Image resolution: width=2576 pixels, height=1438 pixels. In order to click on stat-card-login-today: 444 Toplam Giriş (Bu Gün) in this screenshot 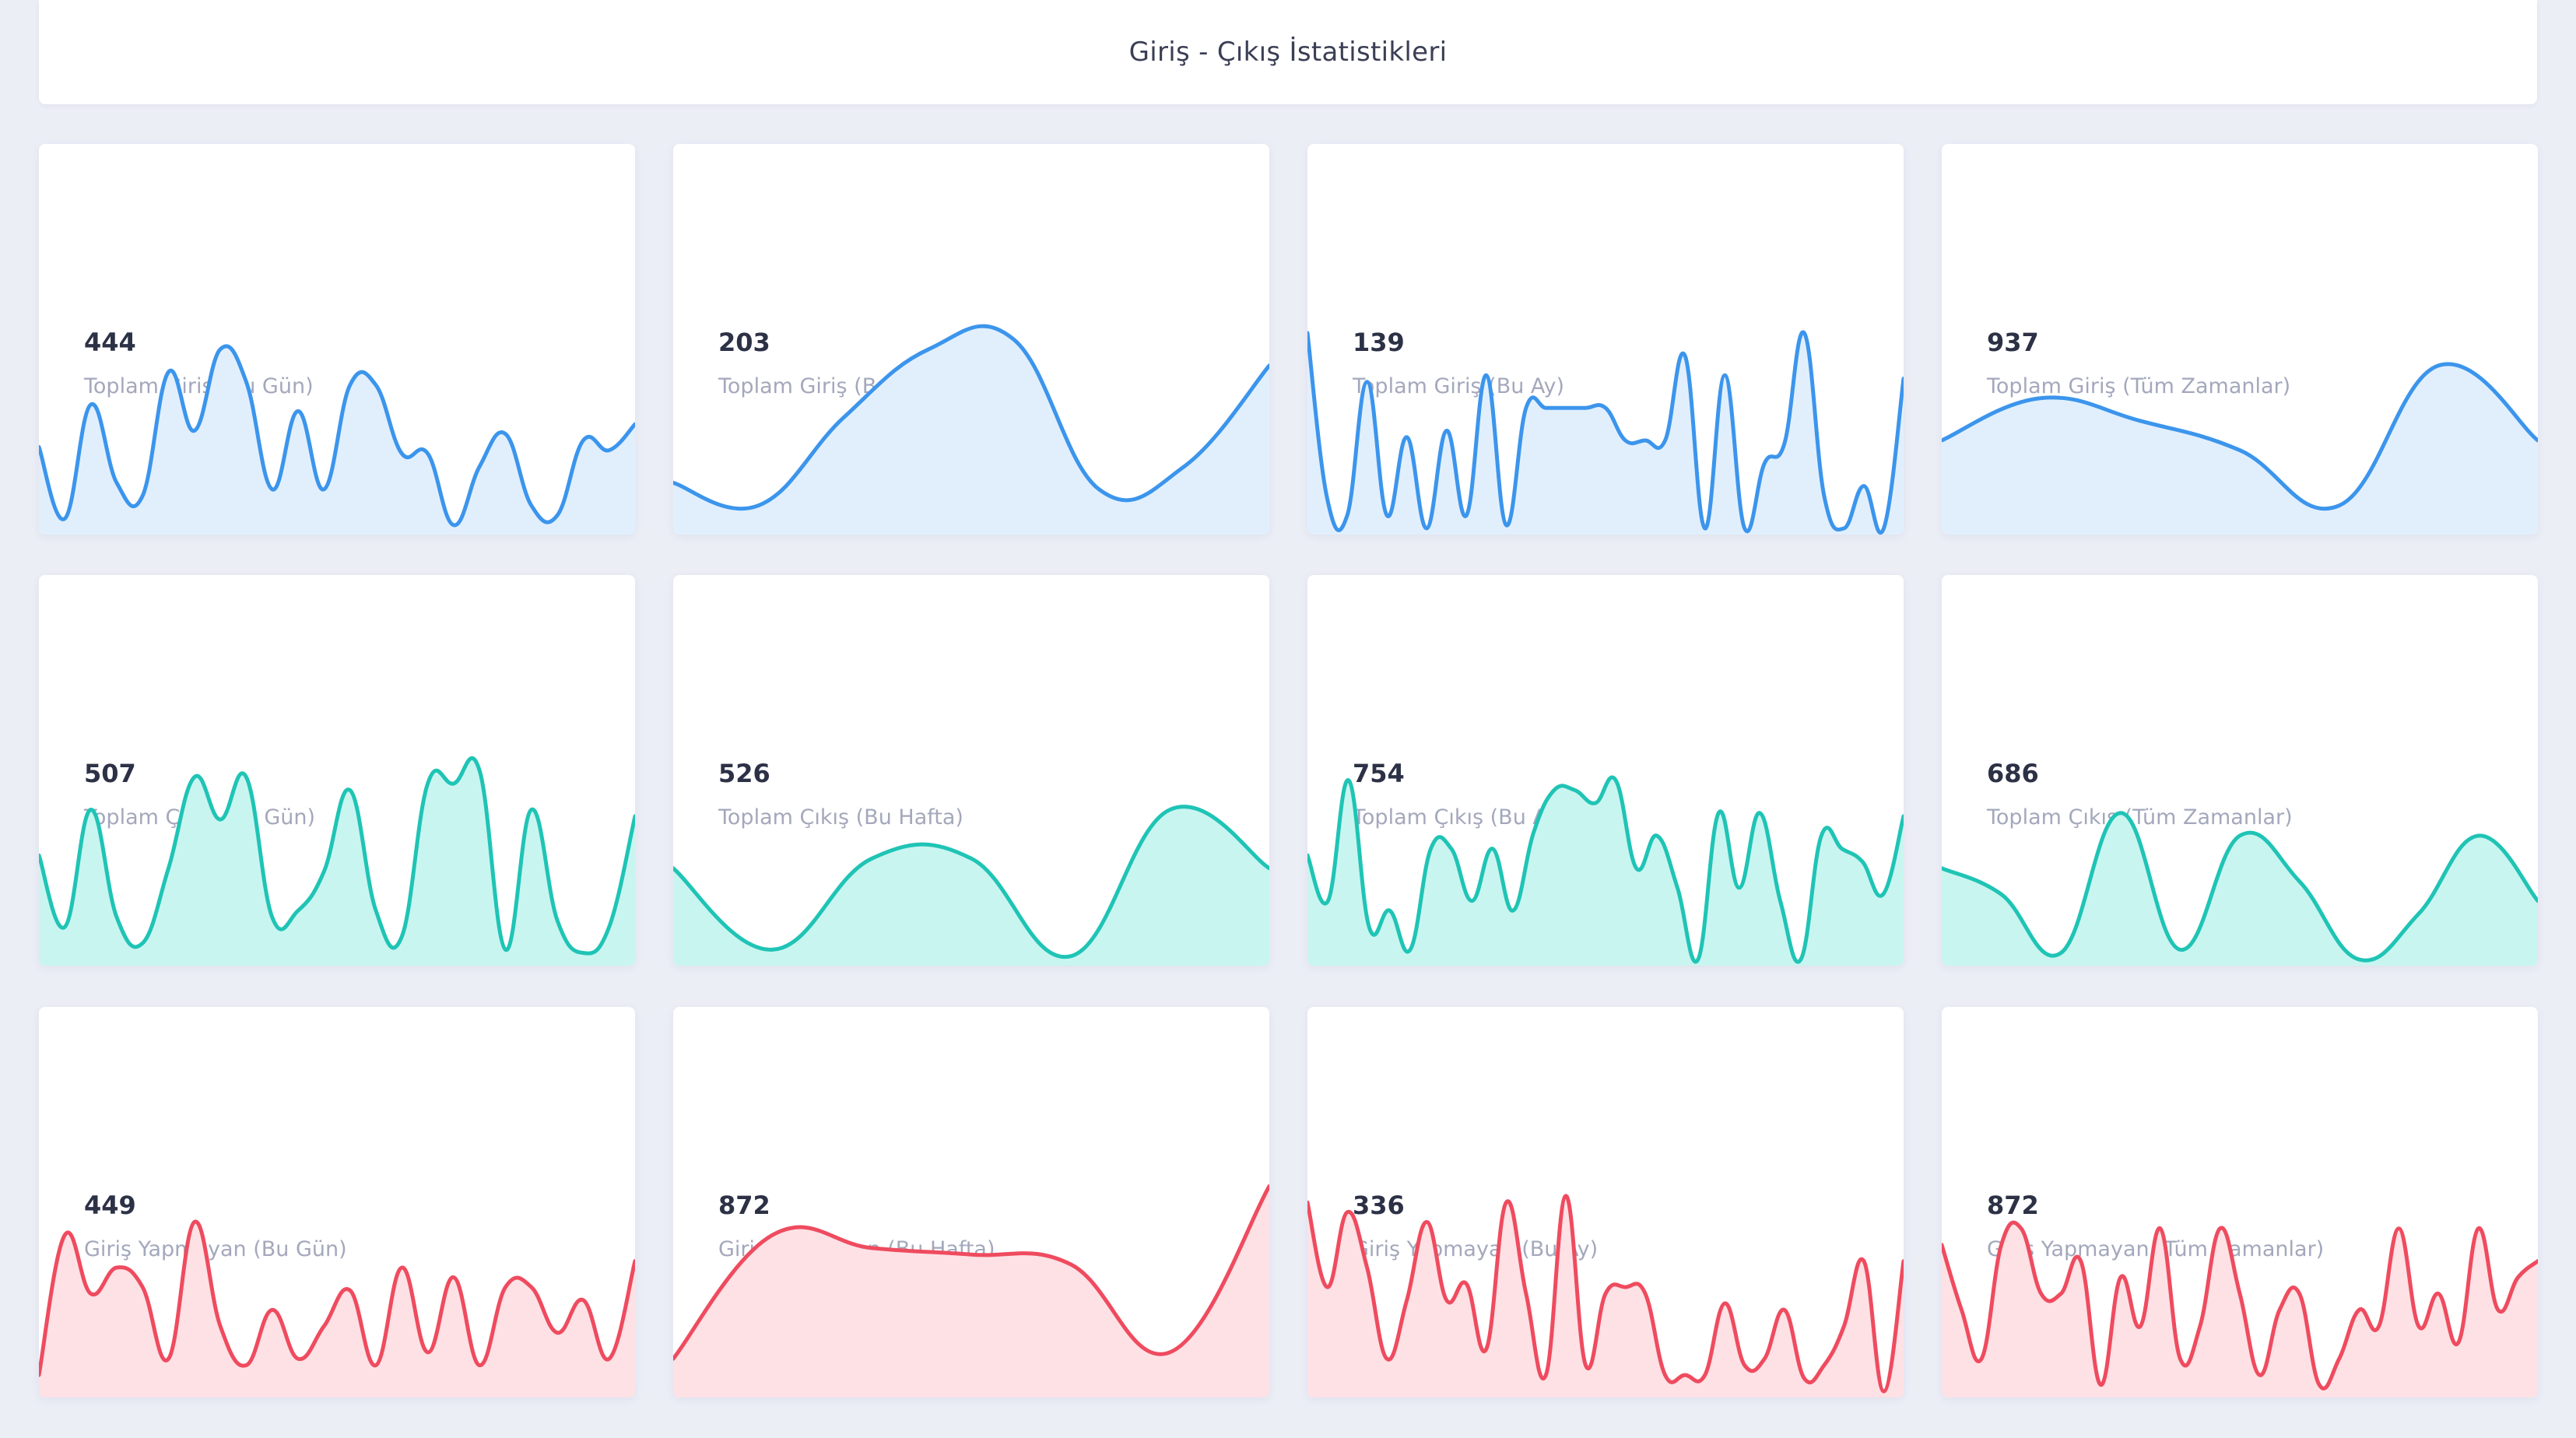, I will do `click(337, 339)`.